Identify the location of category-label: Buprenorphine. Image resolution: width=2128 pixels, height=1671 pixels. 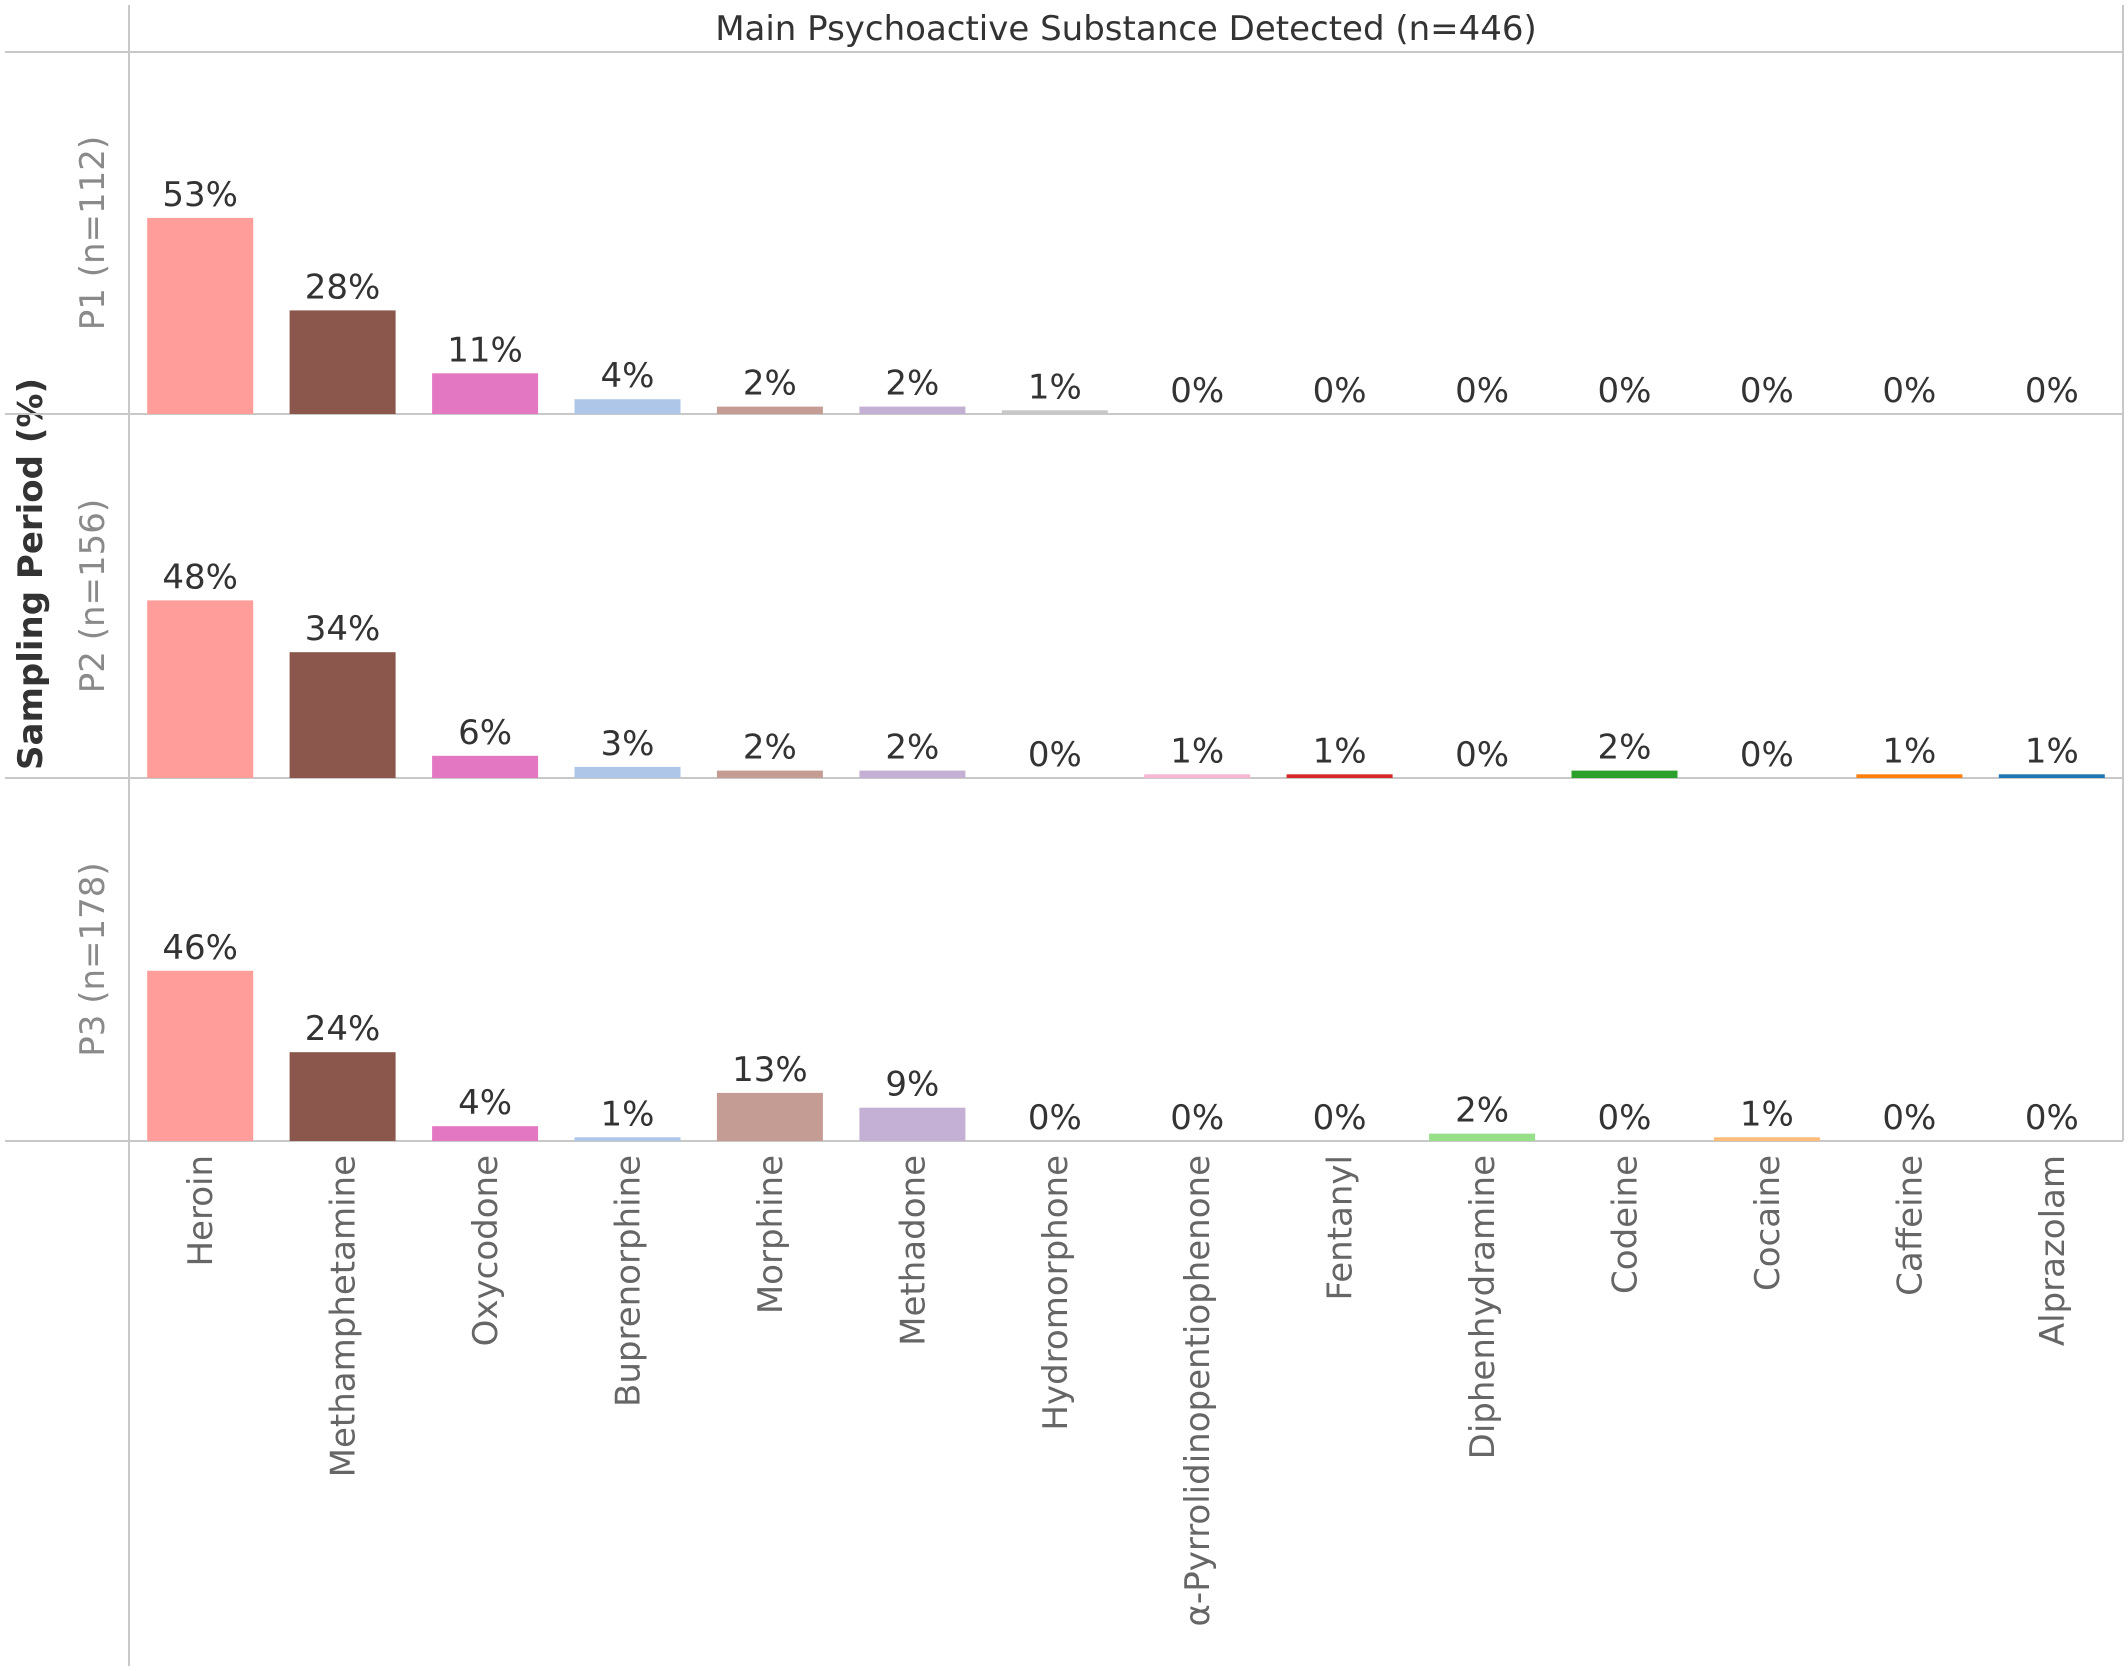
(629, 1281).